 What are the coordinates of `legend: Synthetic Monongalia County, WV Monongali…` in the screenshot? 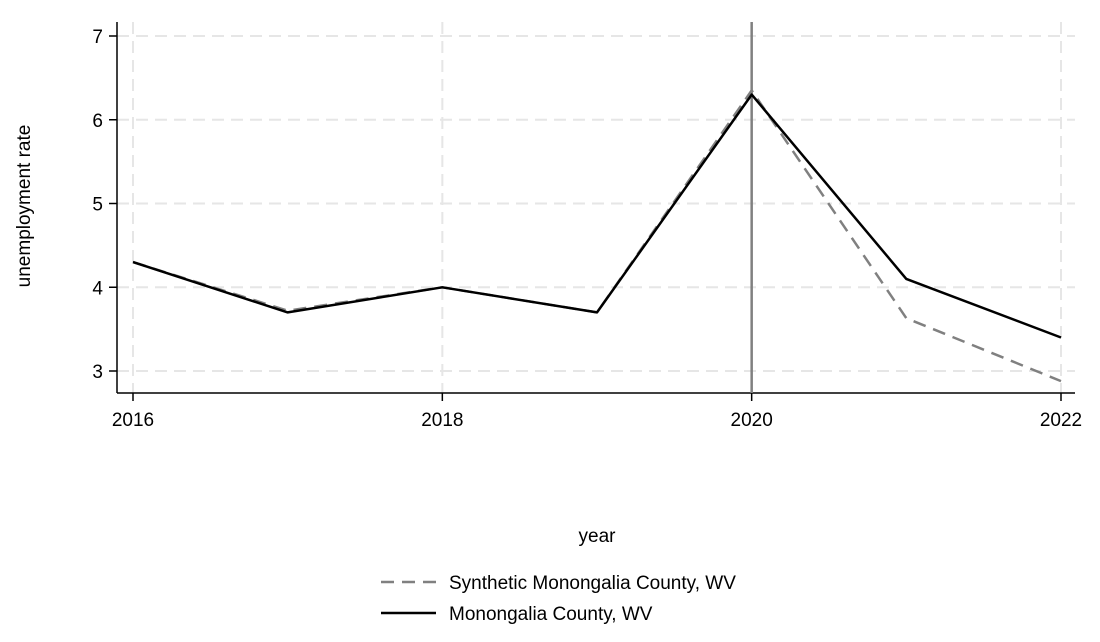 It's located at (558, 599).